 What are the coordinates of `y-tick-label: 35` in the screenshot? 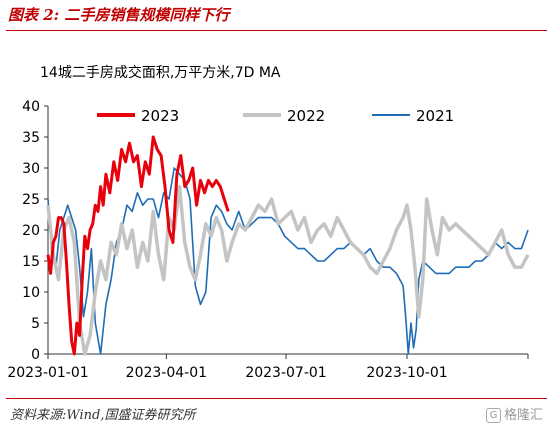 It's located at (31, 138).